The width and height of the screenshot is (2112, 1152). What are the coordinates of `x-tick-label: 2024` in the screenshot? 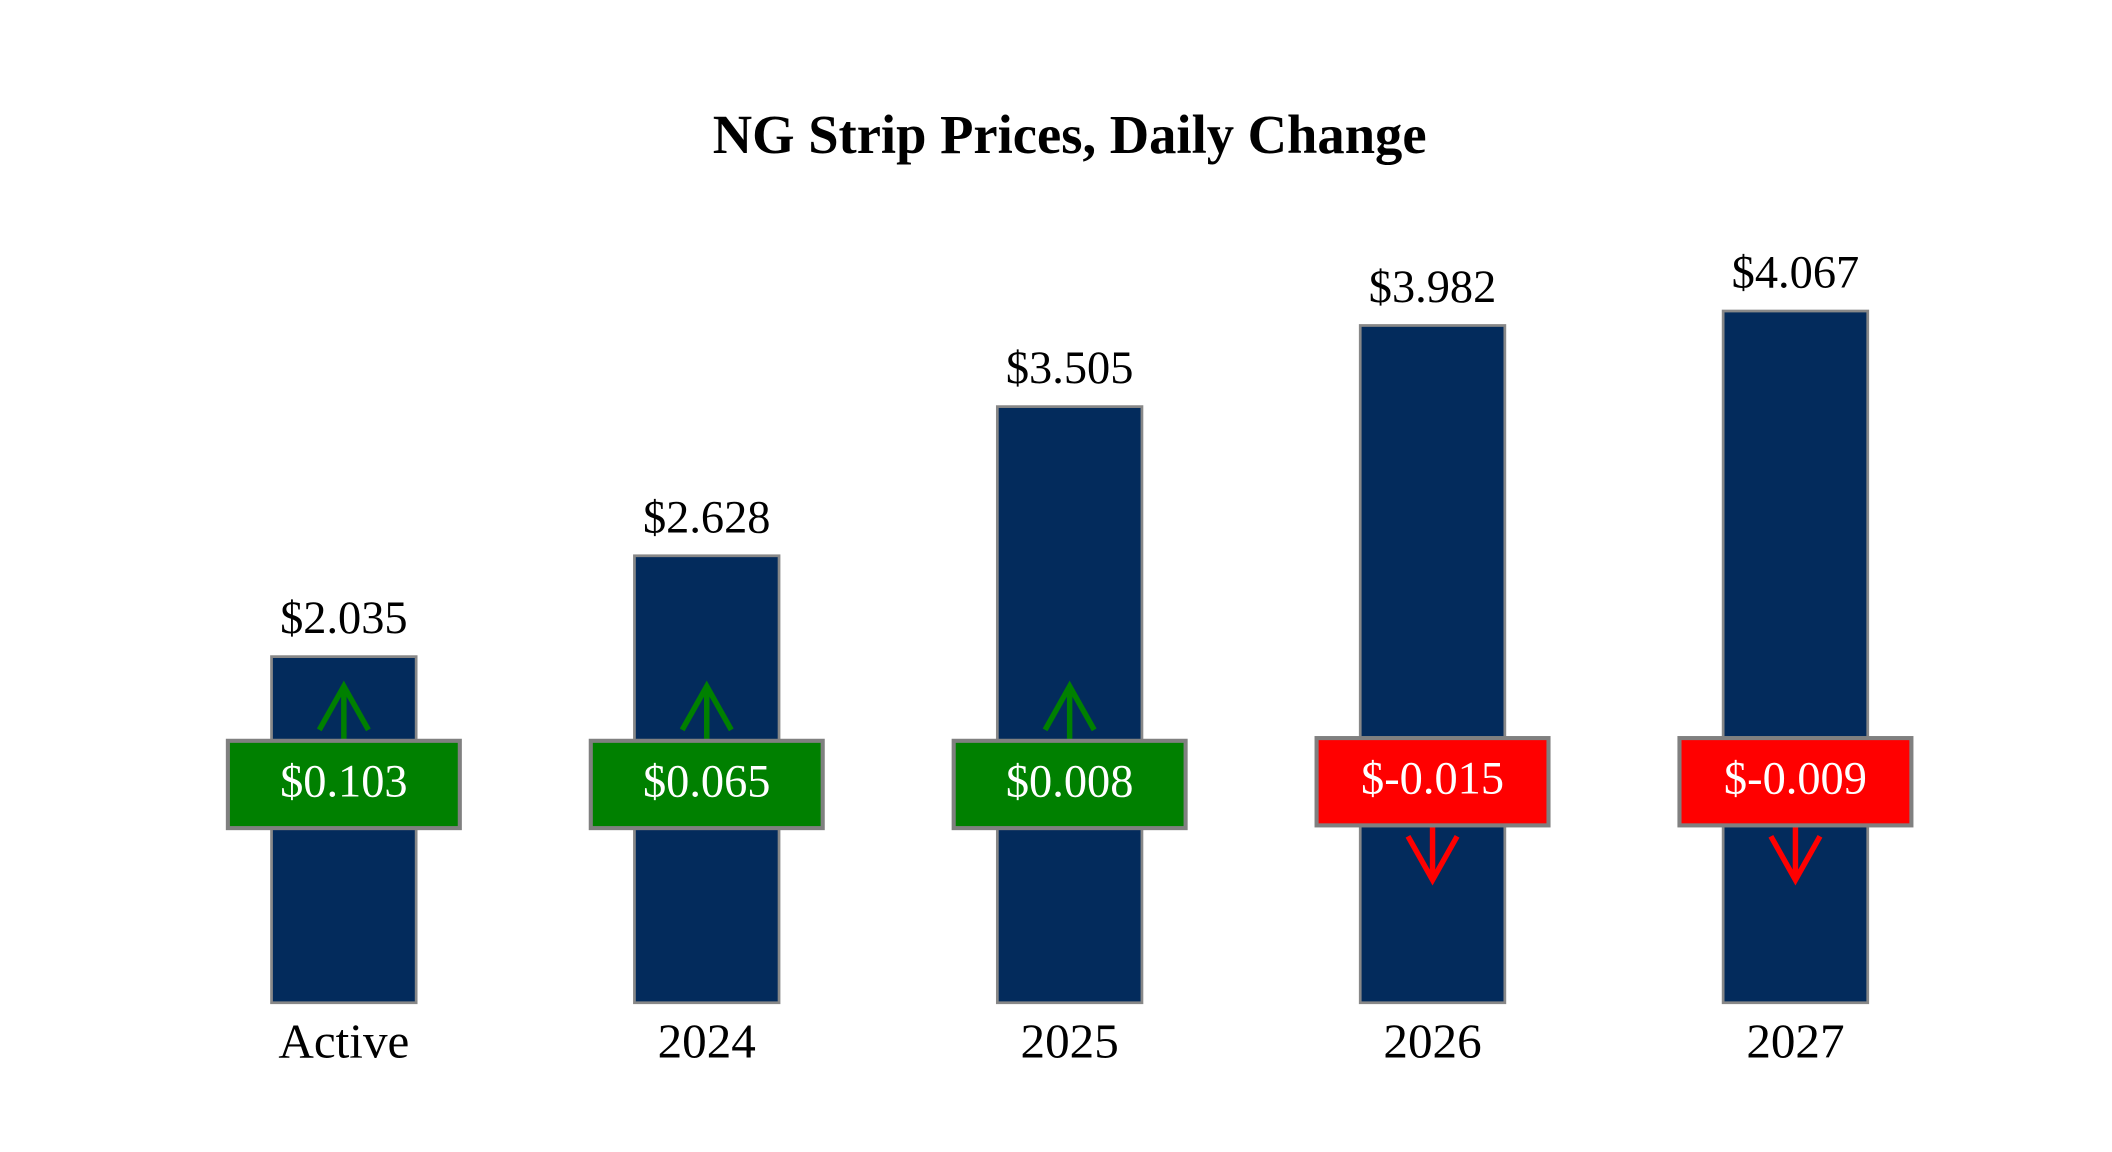 It's located at (707, 1041).